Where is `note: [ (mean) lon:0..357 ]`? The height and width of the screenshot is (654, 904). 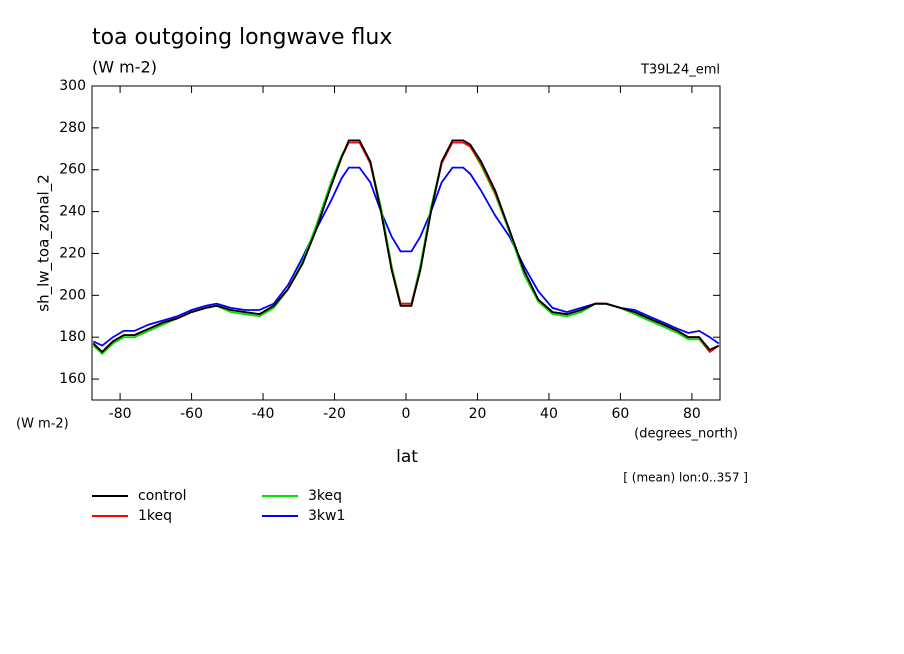
note: [ (mean) lon:0..357 ] is located at coordinates (685, 478).